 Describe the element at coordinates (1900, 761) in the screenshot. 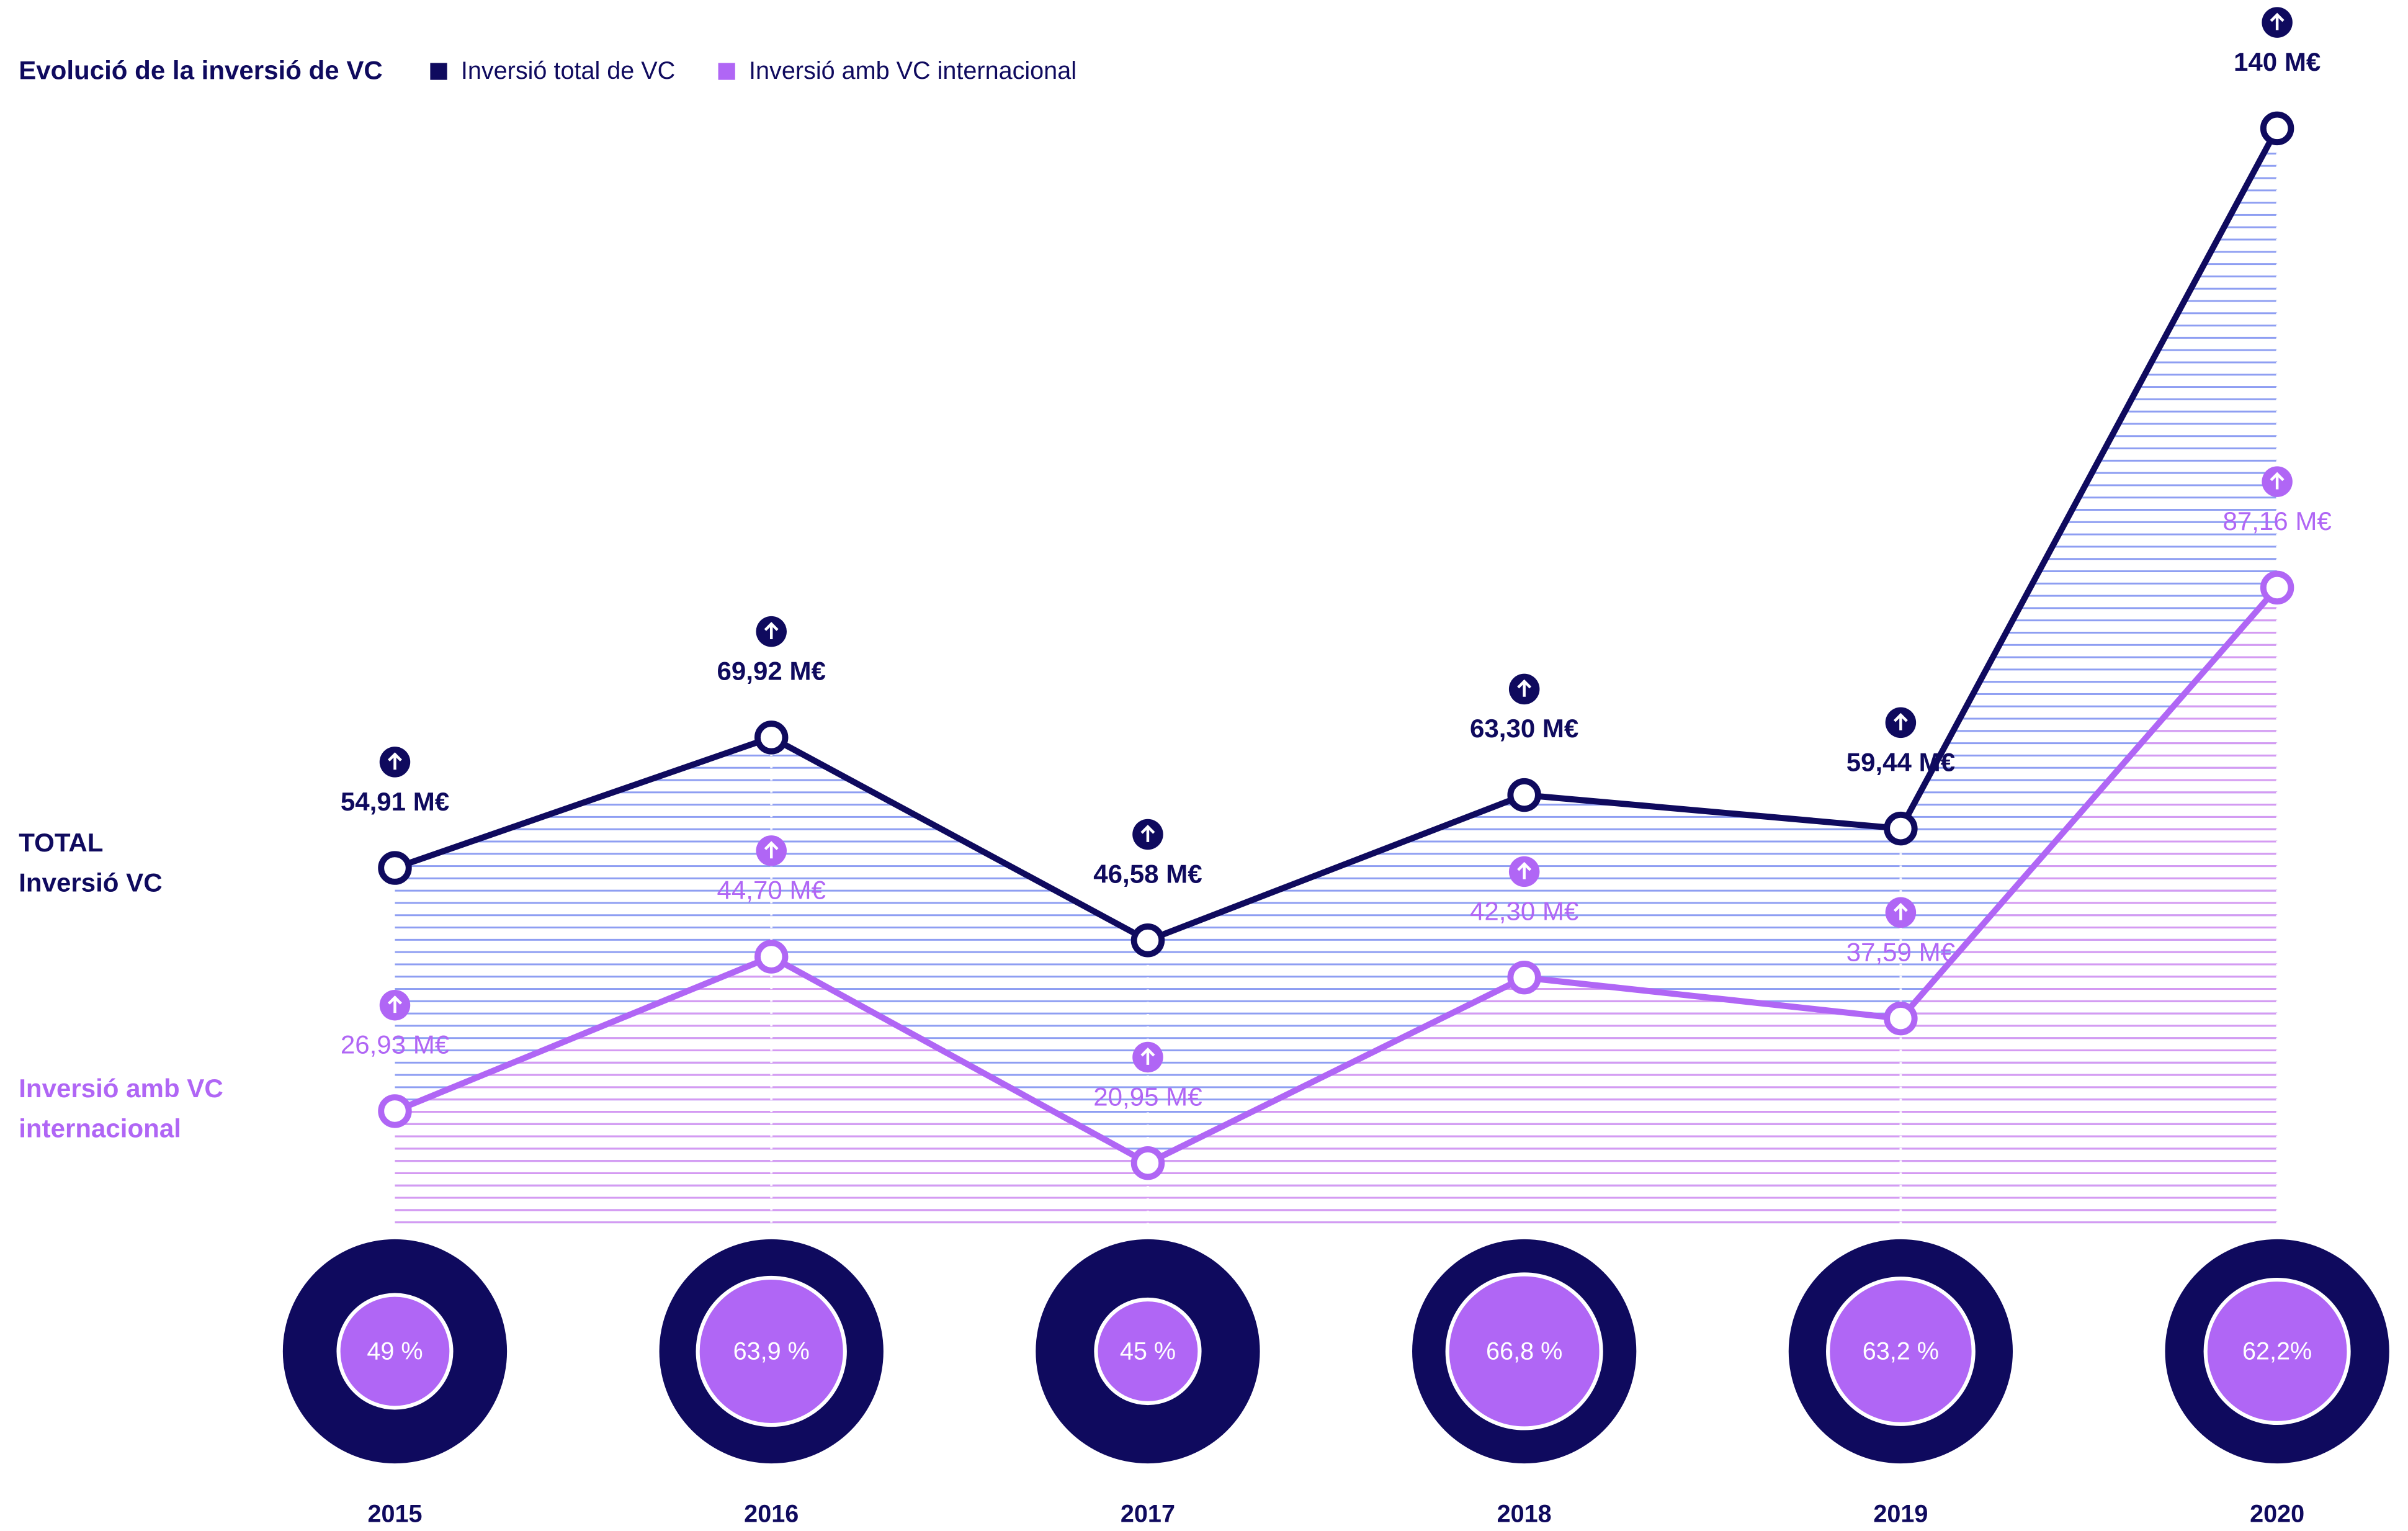

I see `data-label: 59,44 M€` at that location.